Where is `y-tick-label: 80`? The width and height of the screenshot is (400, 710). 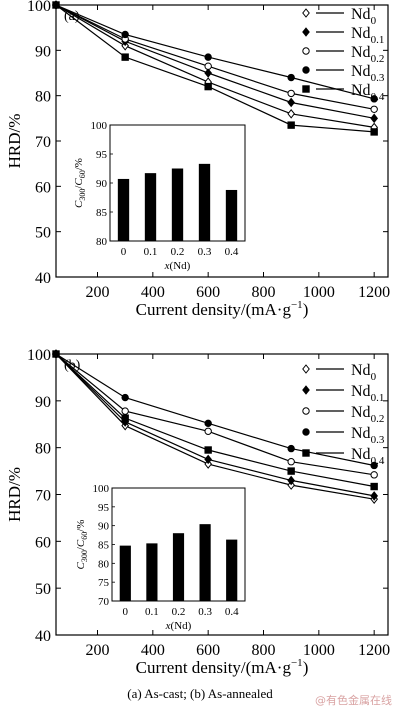
y-tick-label: 80 is located at coordinates (43, 449).